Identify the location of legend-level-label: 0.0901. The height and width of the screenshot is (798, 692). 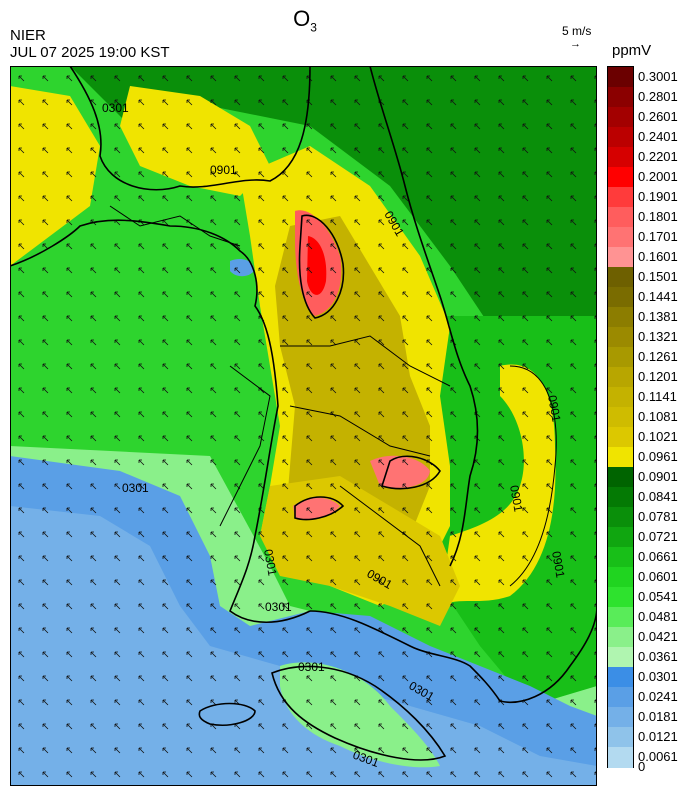
(658, 476).